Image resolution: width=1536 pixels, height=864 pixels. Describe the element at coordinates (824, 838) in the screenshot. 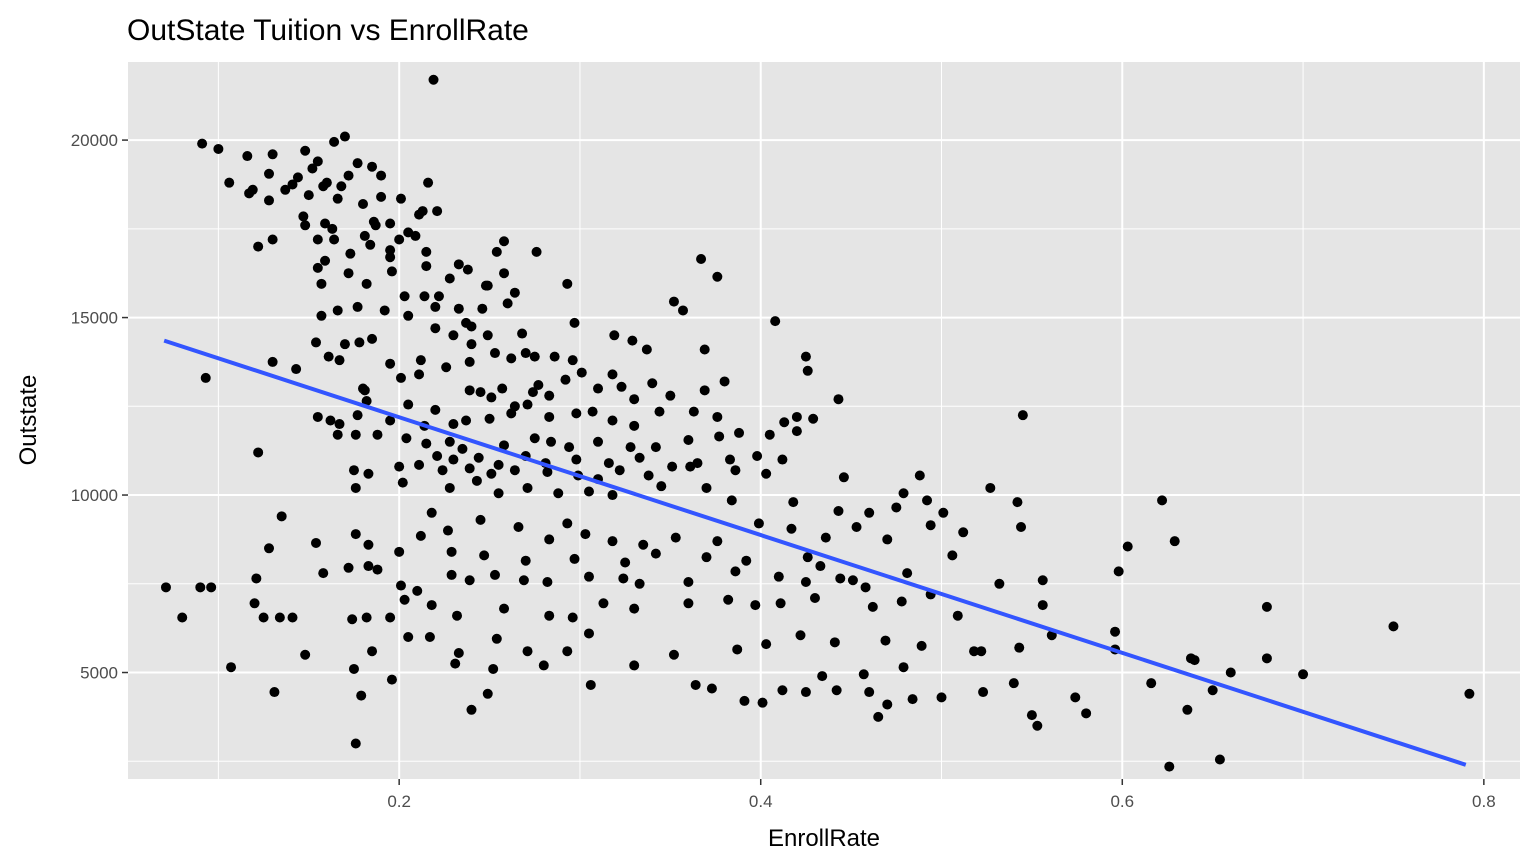

I see `x-axis-title: EnrollRate` at that location.